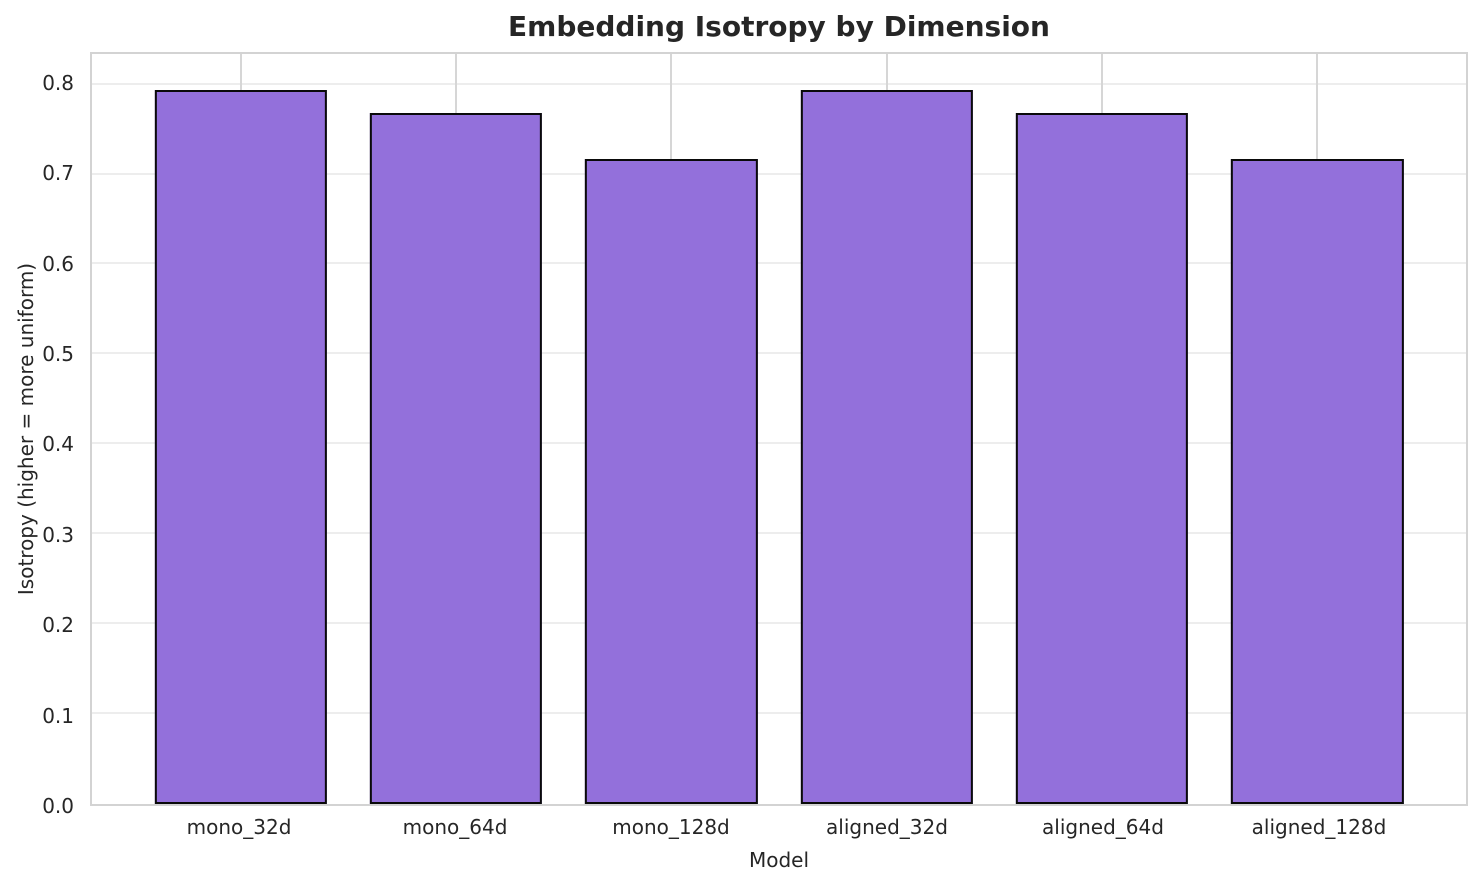 The image size is (1484, 885). What do you see at coordinates (1317, 481) in the screenshot?
I see `bar-aligned_128d` at bounding box center [1317, 481].